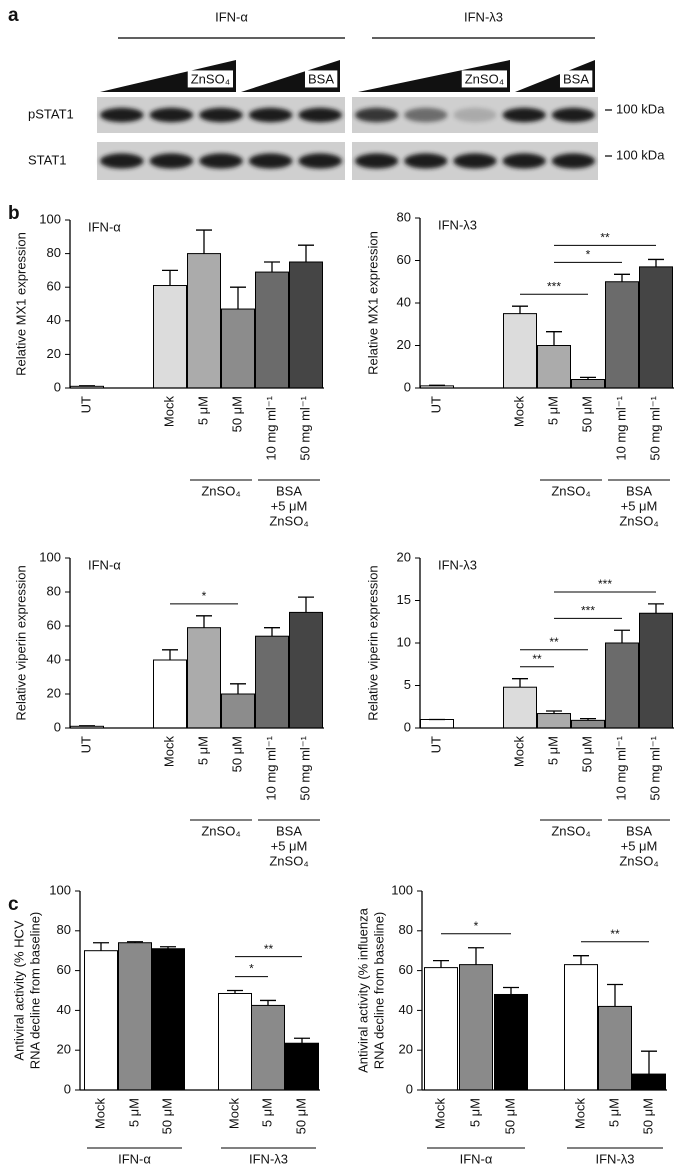 The height and width of the screenshot is (1172, 685). Describe the element at coordinates (620, 427) in the screenshot. I see `x-tick-label: 10 mg ml⁻¹` at that location.